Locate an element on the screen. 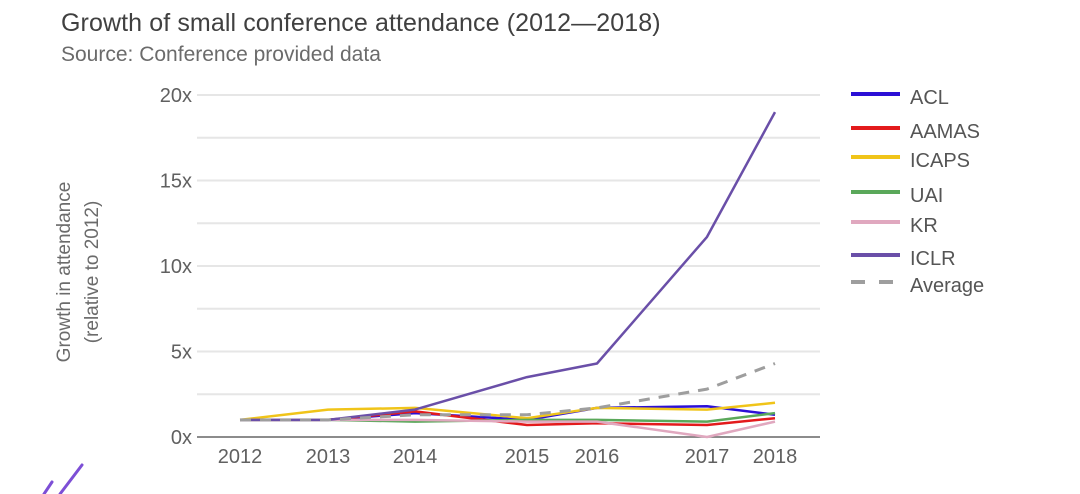 The width and height of the screenshot is (1080, 494). x-tick-label: 2014 is located at coordinates (415, 457).